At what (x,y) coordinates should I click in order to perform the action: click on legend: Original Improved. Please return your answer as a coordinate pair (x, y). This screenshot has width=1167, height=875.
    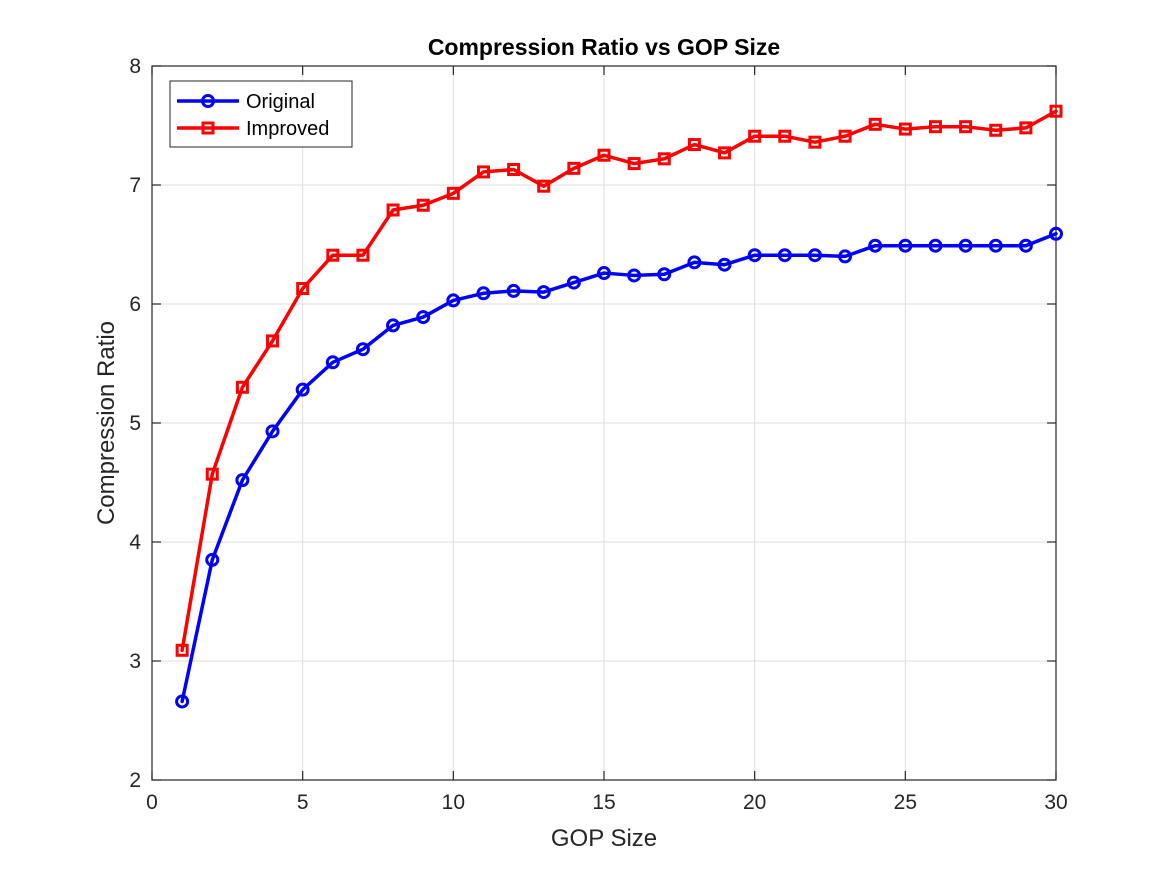
    Looking at the image, I should click on (261, 114).